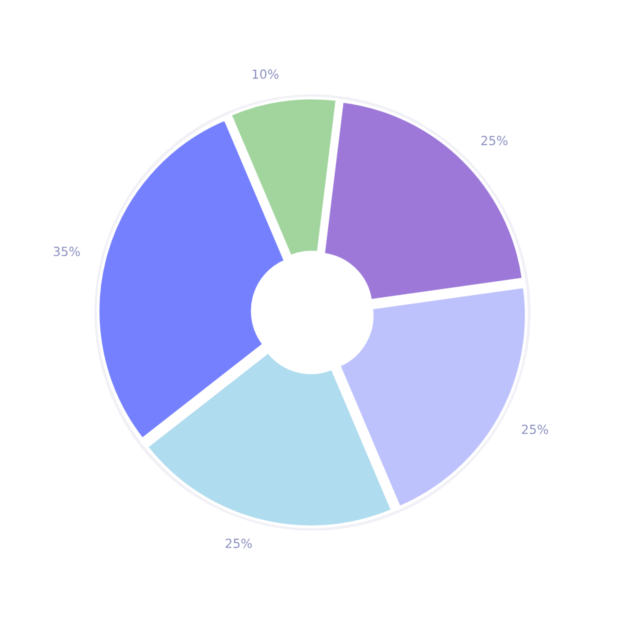 The height and width of the screenshot is (625, 625). What do you see at coordinates (67, 251) in the screenshot?
I see `data-label: 35%` at bounding box center [67, 251].